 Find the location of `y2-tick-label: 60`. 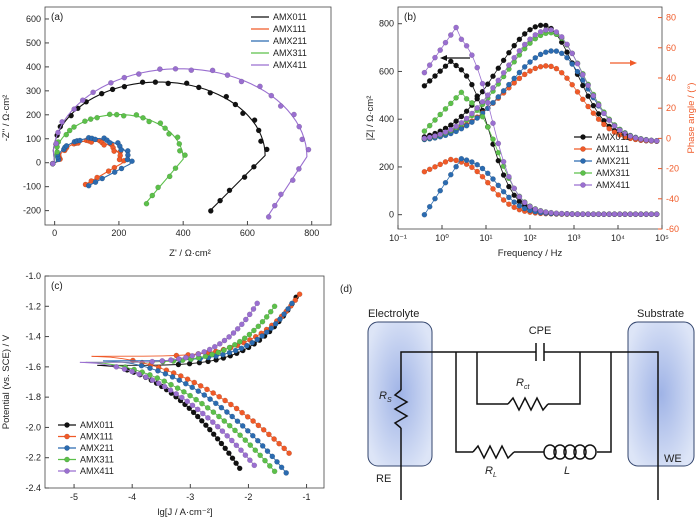

y2-tick-label: 60 is located at coordinates (671, 48).